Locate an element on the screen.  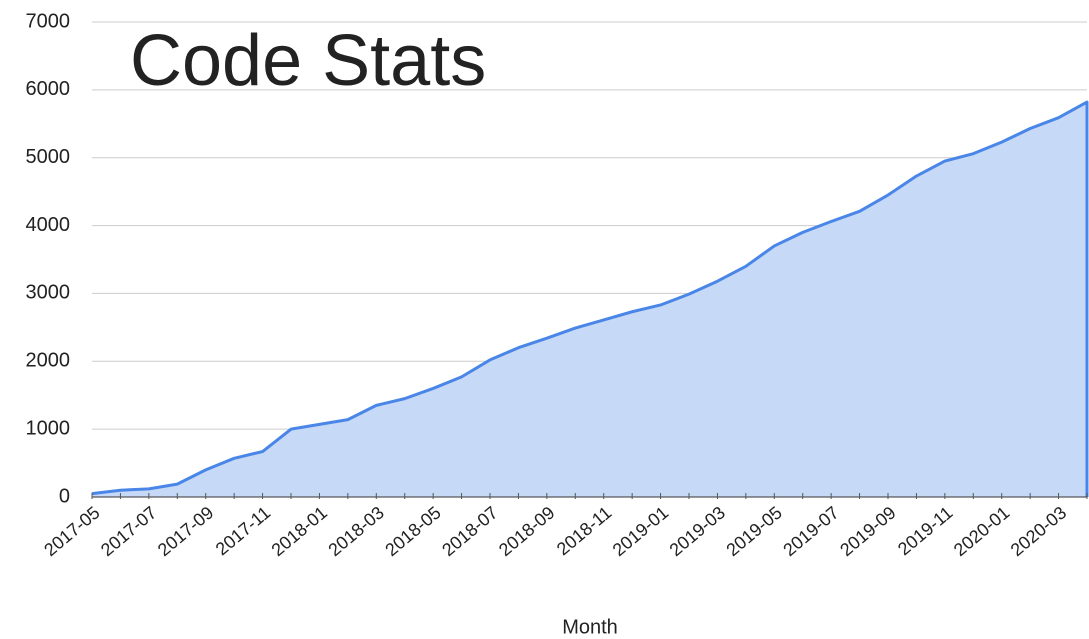
x-tick-label: 2017-09 is located at coordinates (185, 531).